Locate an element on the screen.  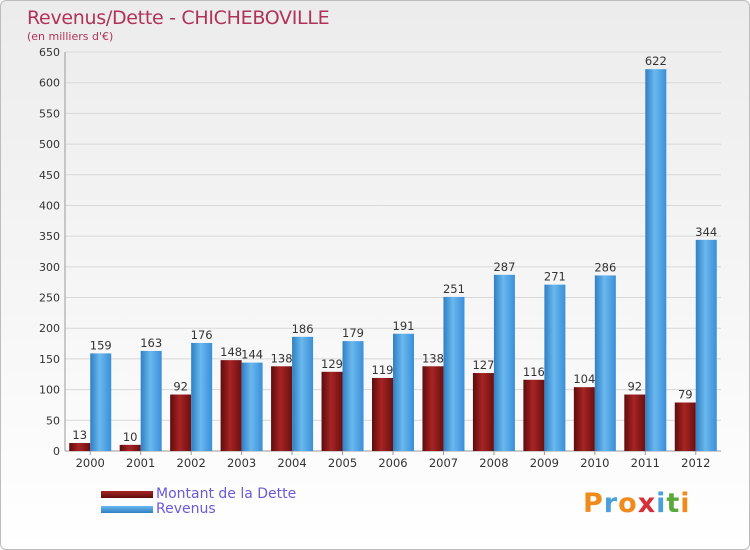
logo-letter: o is located at coordinates (628, 503).